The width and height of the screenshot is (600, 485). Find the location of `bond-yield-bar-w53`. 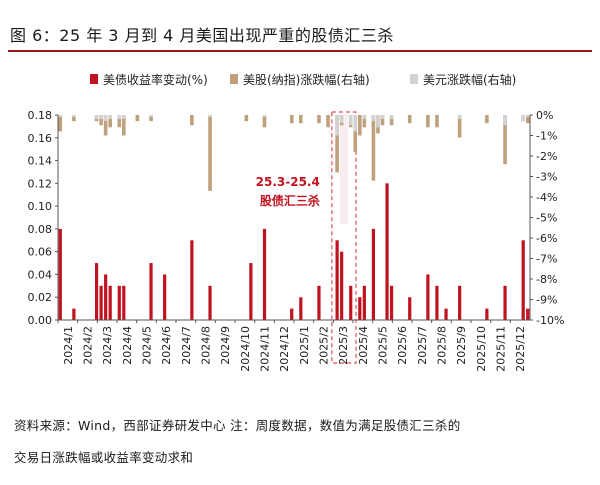

bond-yield-bar-w53 is located at coordinates (301, 308).